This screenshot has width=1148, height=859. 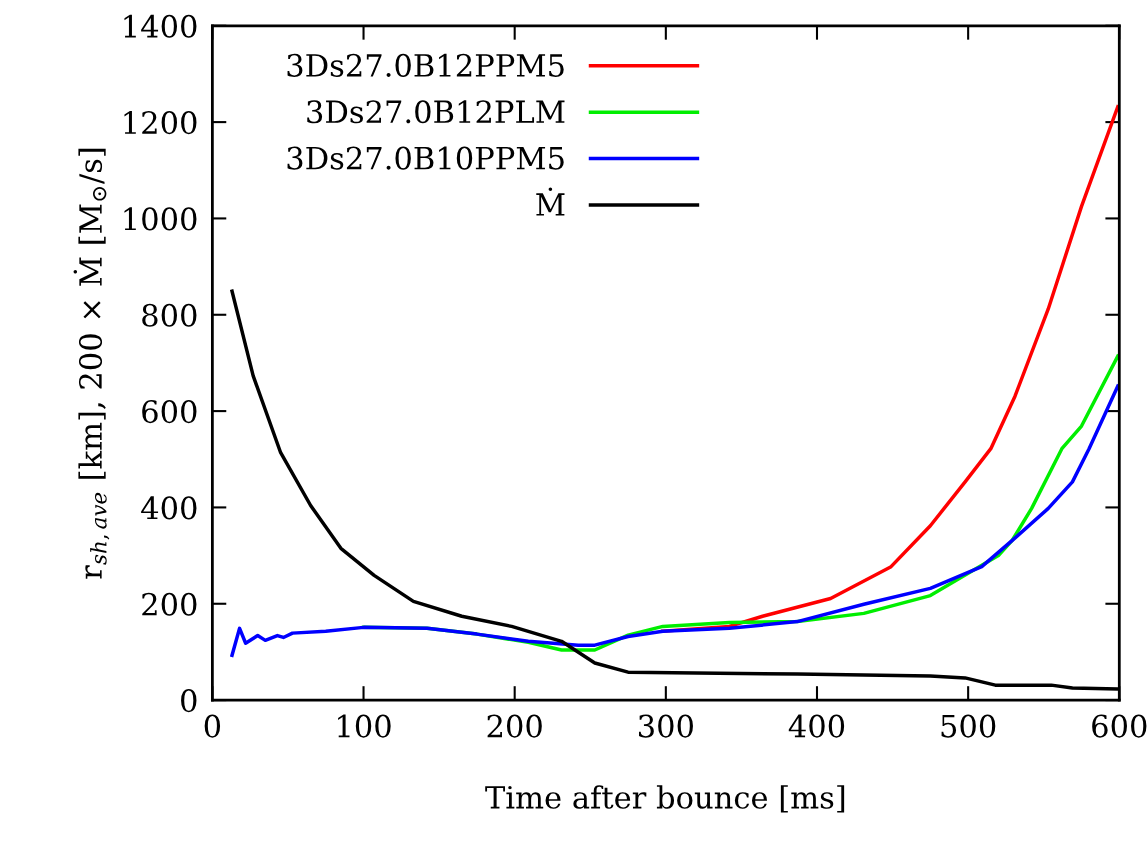 What do you see at coordinates (514, 726) in the screenshot?
I see `x-tick-label: 200` at bounding box center [514, 726].